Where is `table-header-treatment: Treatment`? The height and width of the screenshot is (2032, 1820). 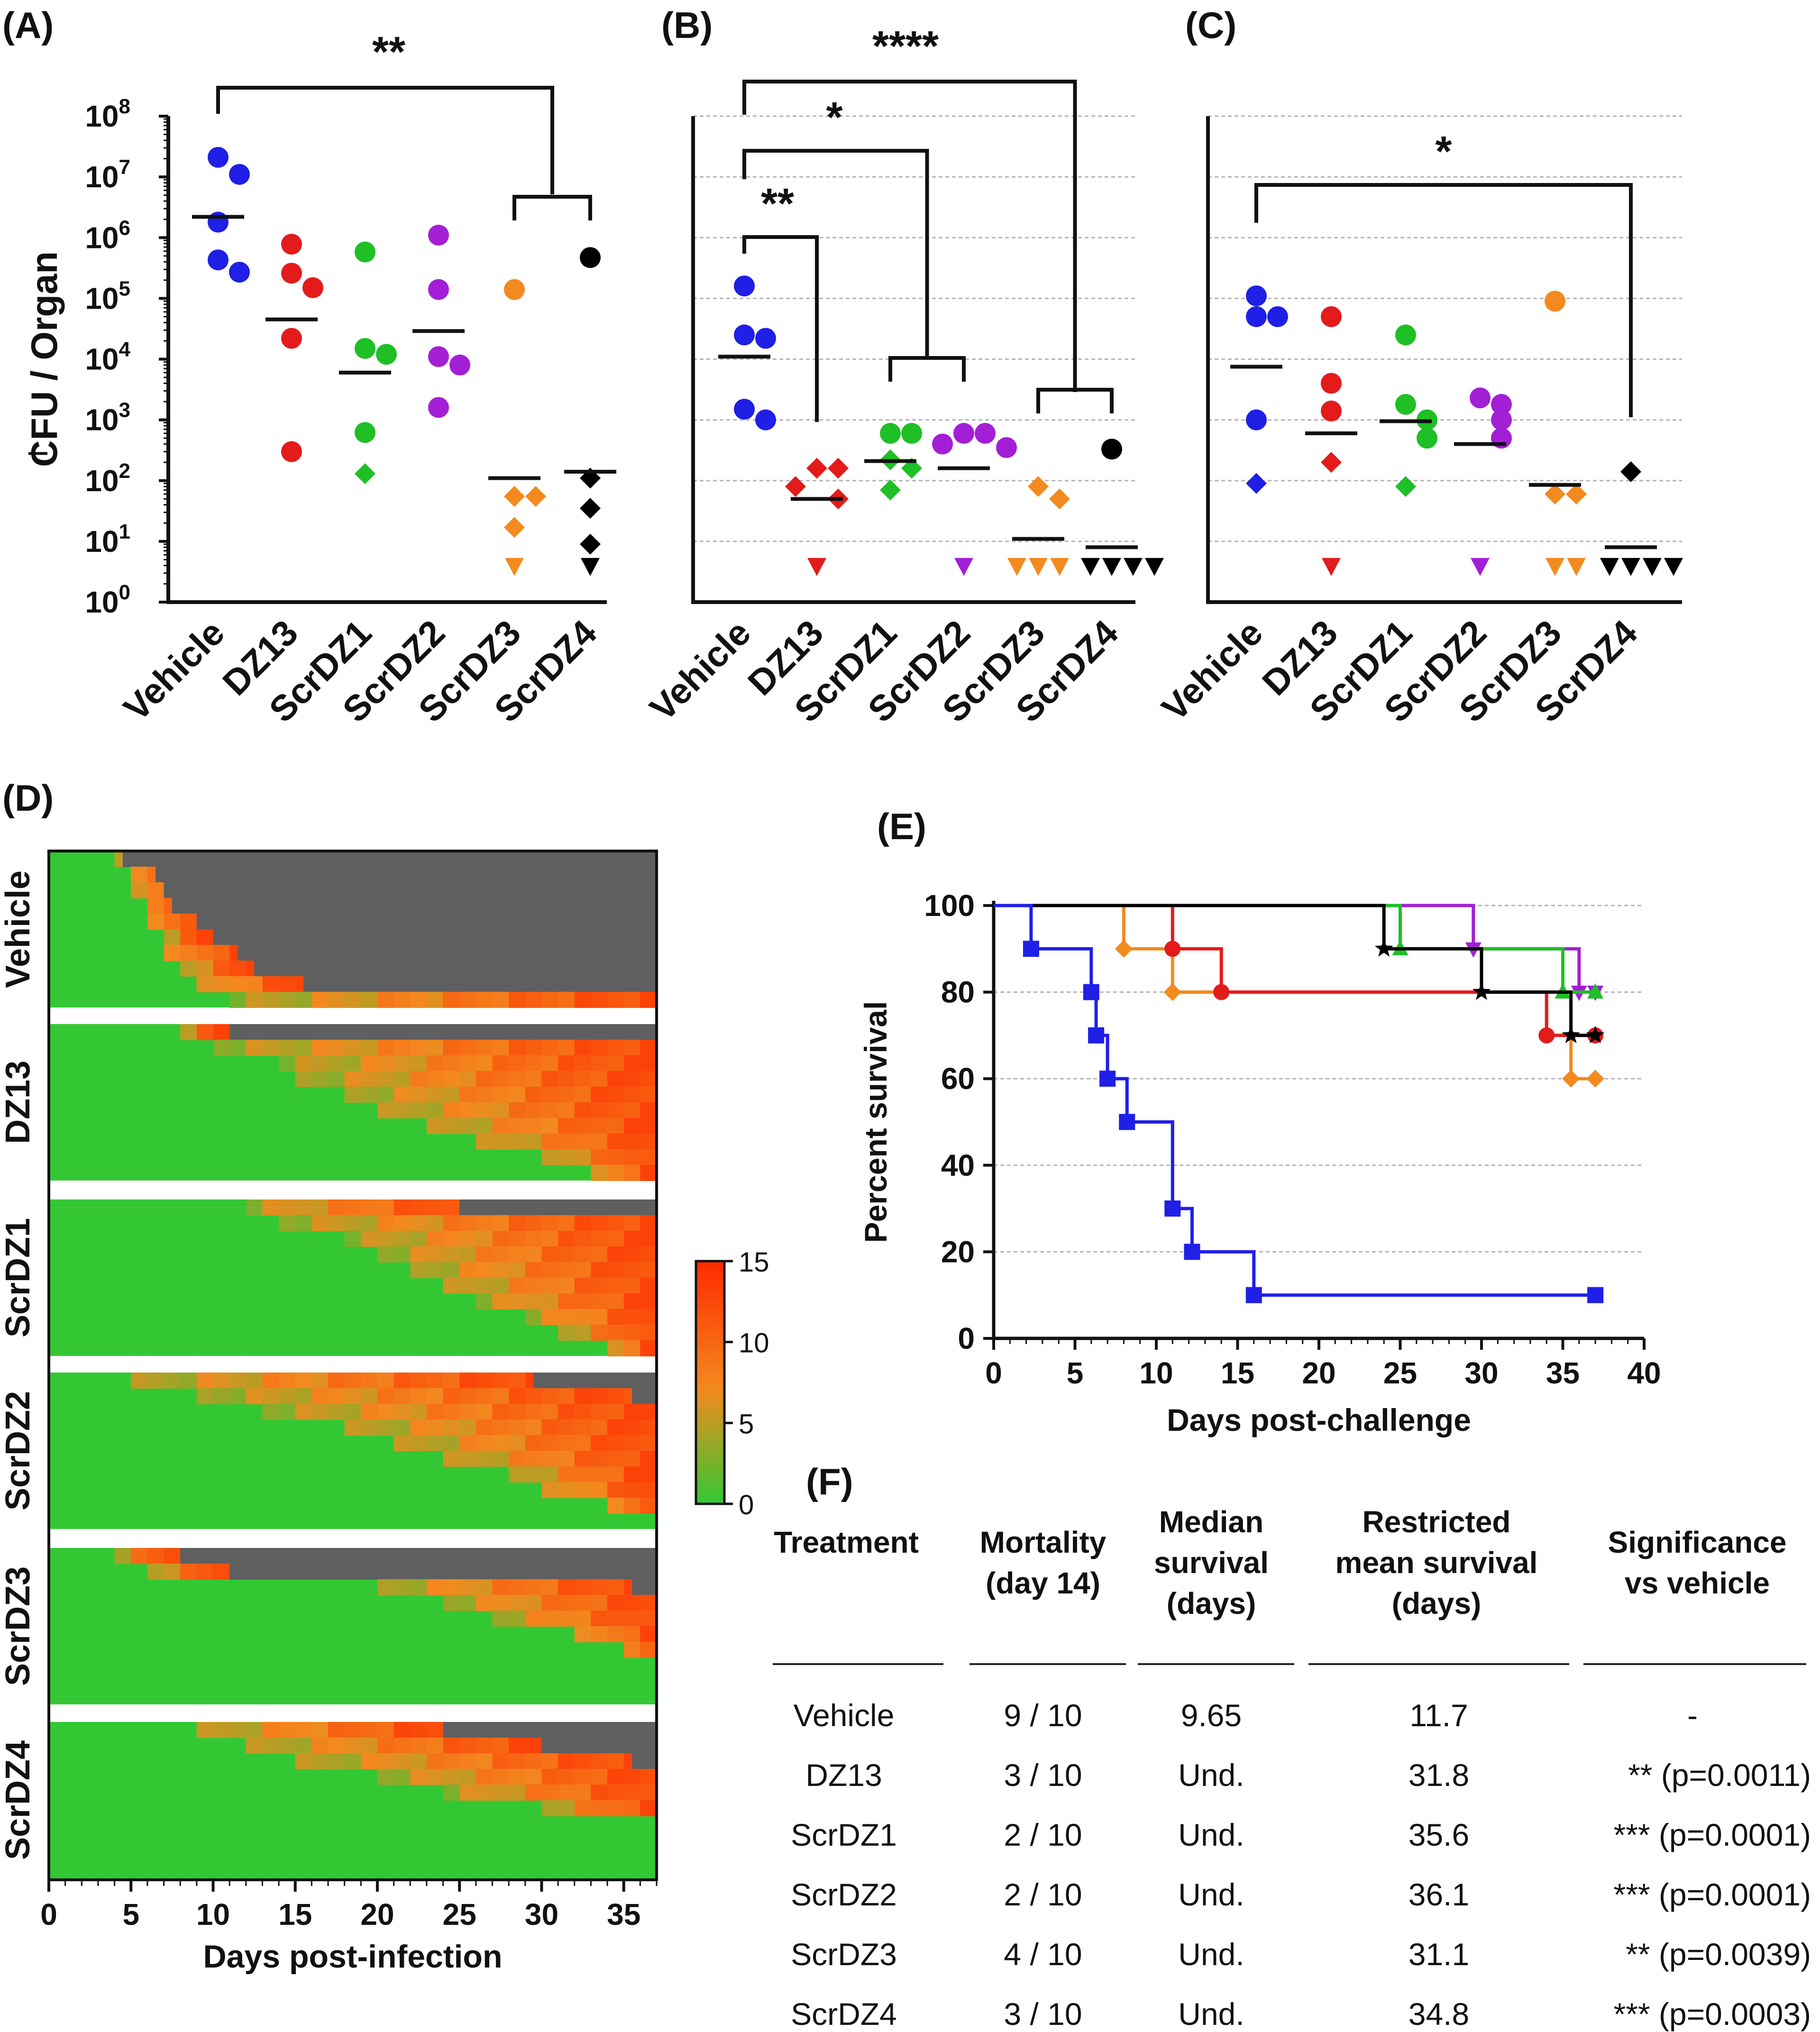
table-header-treatment: Treatment is located at coordinates (846, 1542).